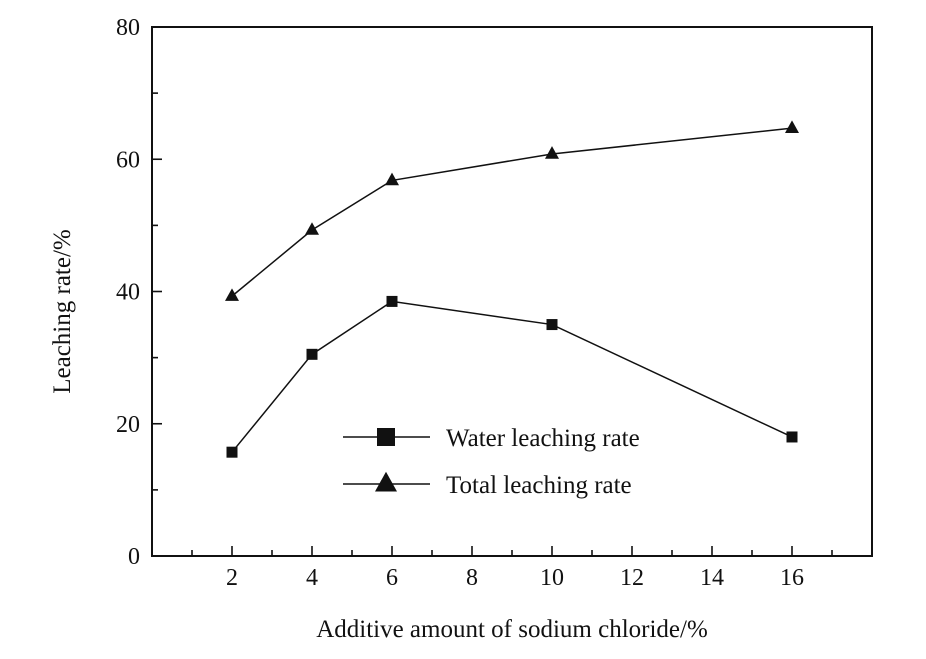 The image size is (926, 659). Describe the element at coordinates (312, 578) in the screenshot. I see `x-tick-label: 4` at that location.